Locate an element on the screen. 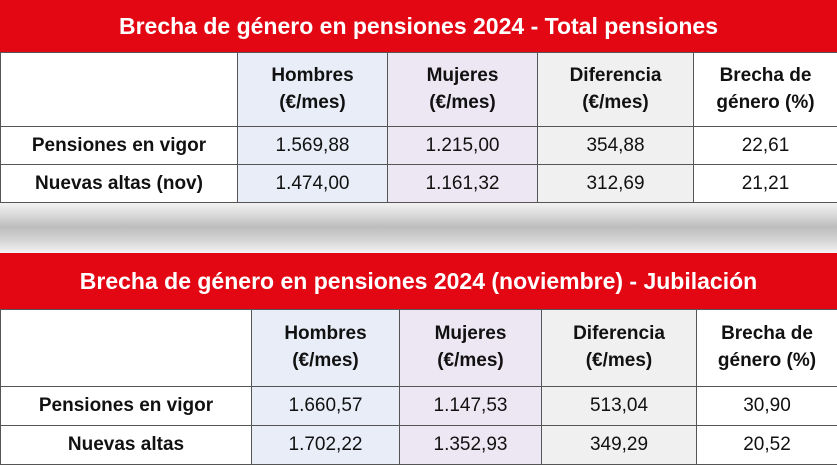 The image size is (837, 465). row-label: Nuevas altas (nov) is located at coordinates (119, 184).